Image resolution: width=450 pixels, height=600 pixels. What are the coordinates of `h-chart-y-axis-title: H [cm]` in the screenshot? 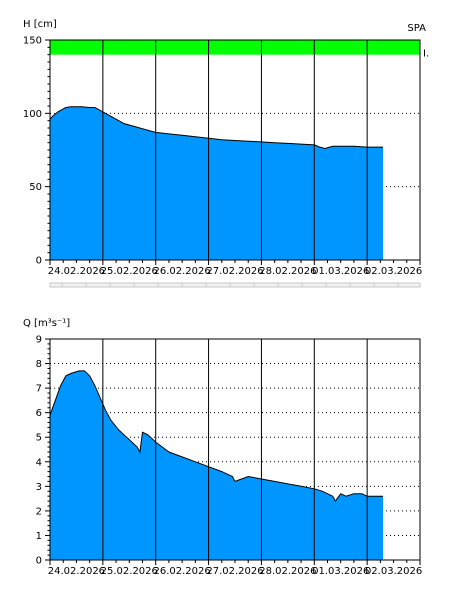 It's located at (40, 24).